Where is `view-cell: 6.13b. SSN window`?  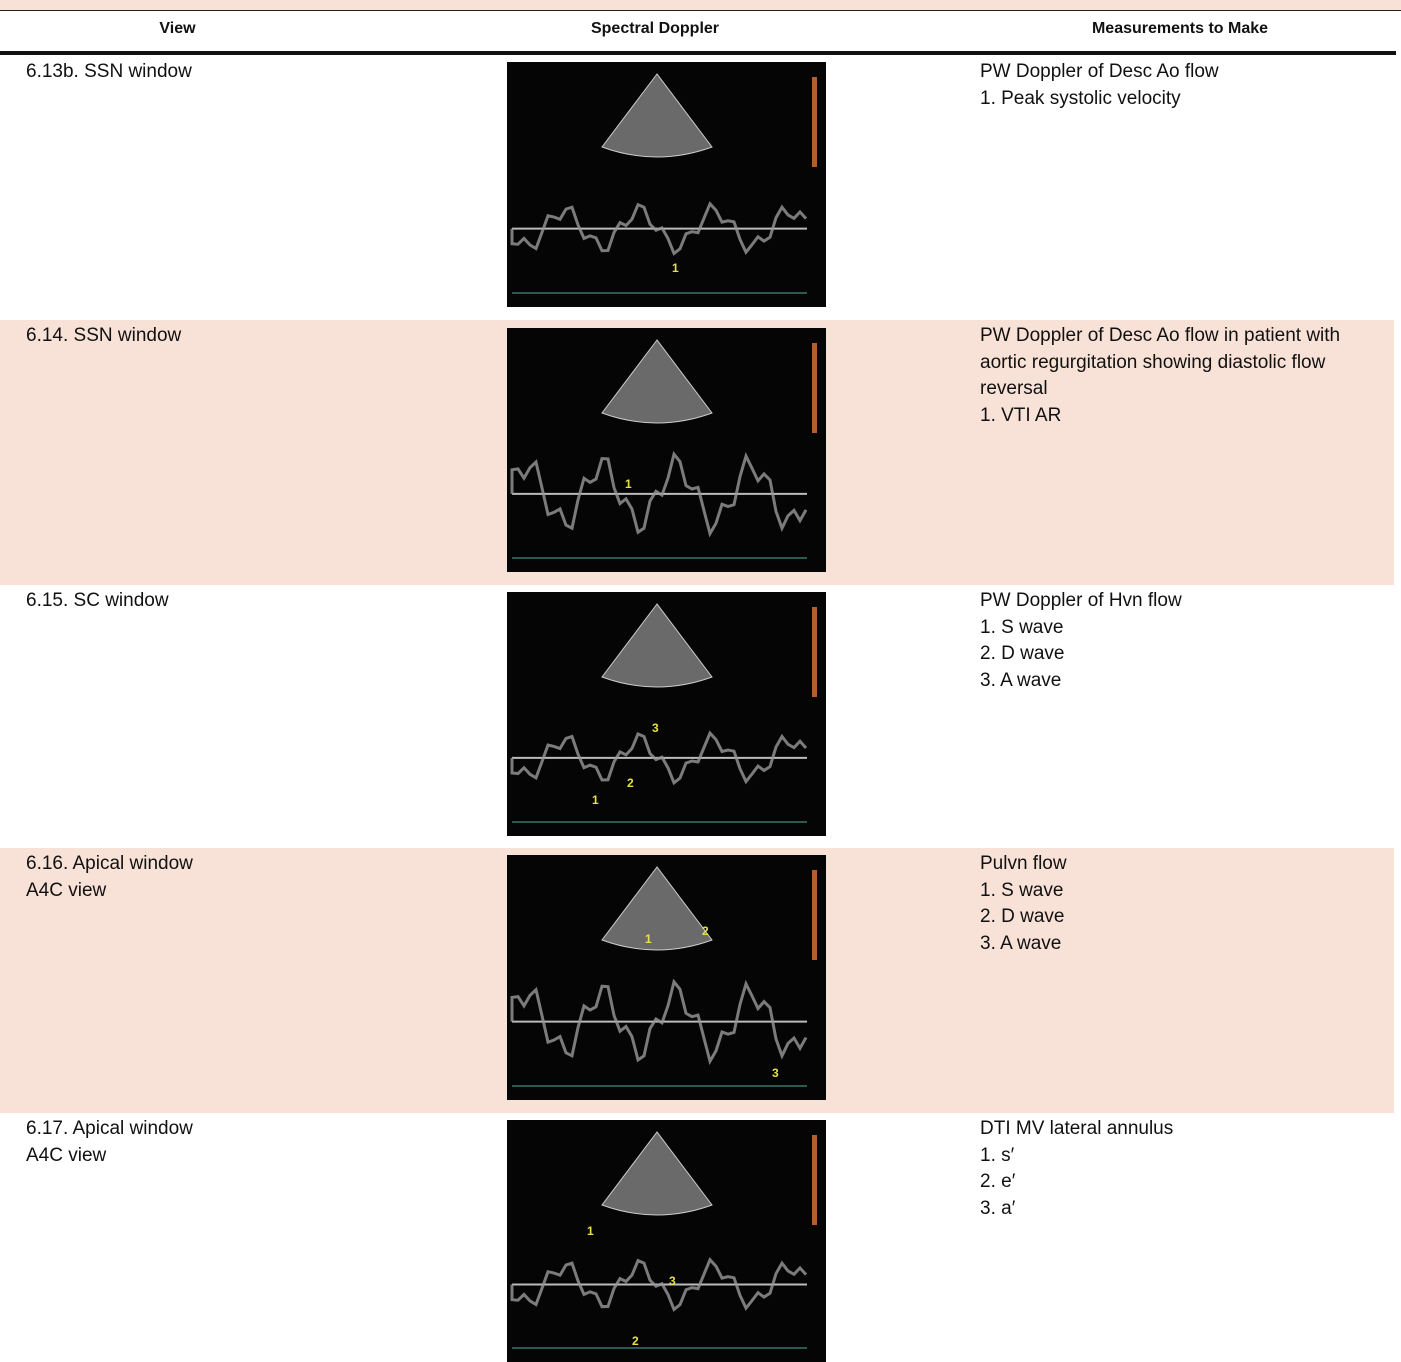 view-cell: 6.13b. SSN window is located at coordinates (109, 72).